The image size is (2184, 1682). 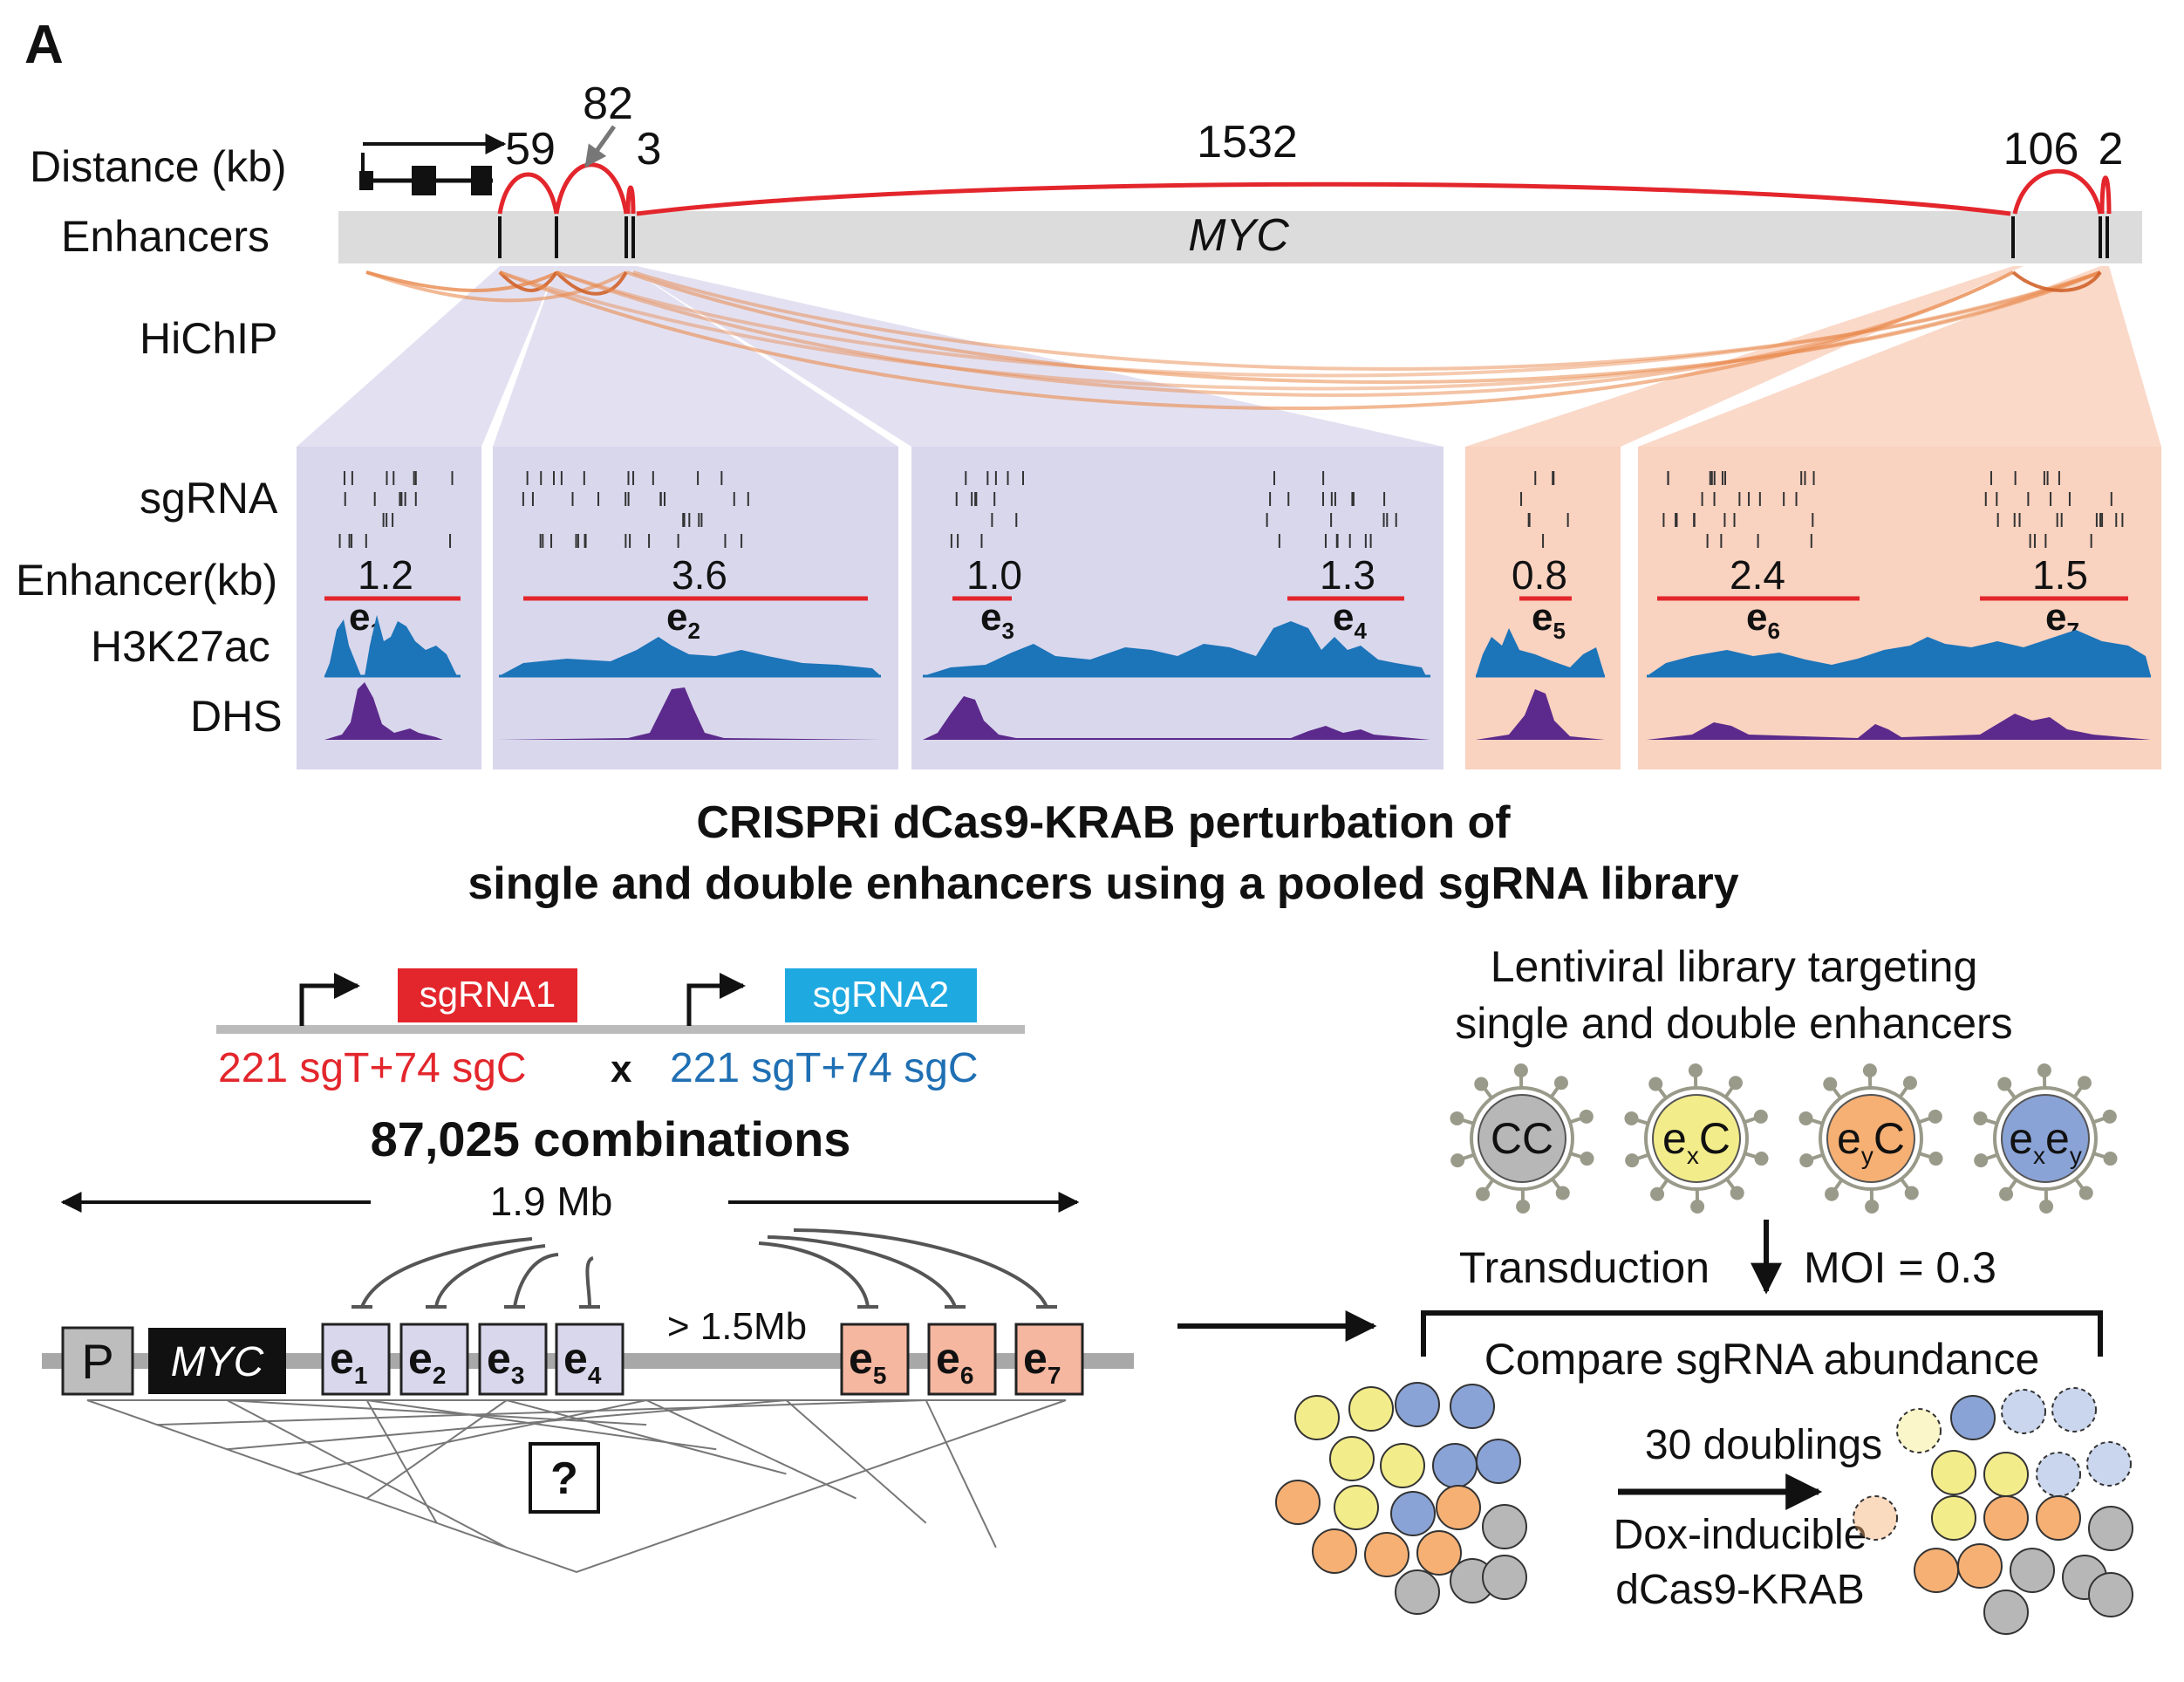 I want to click on virus-cc: CC, so click(x=1522, y=1138).